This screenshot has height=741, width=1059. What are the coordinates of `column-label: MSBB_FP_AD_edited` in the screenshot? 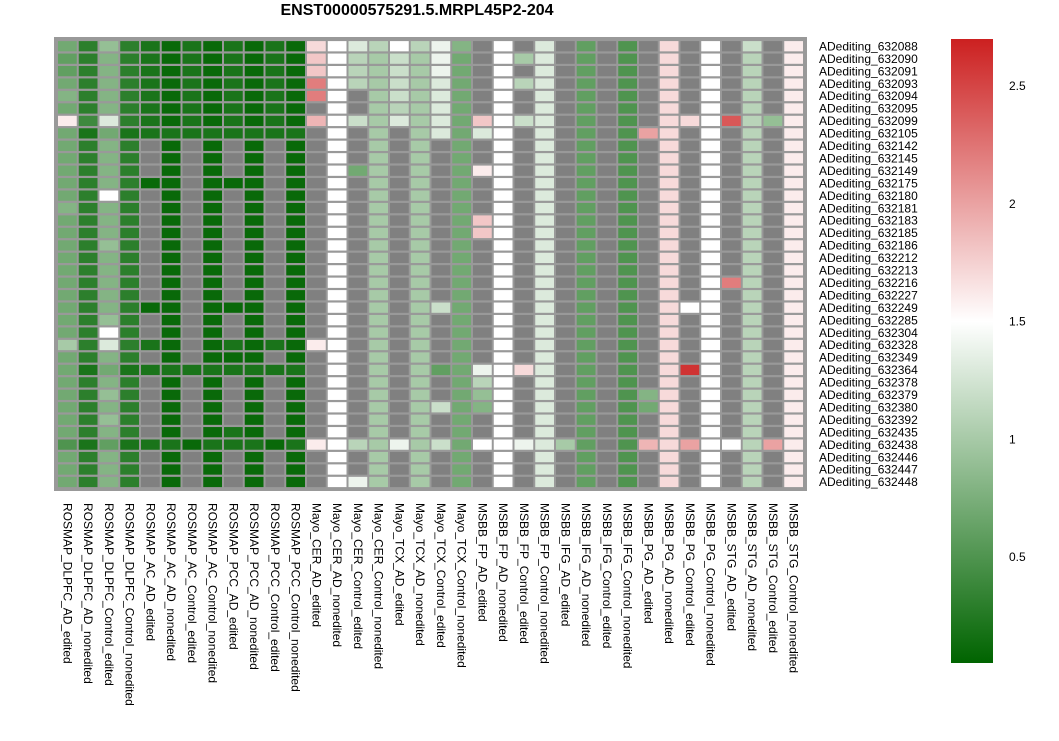 It's located at (482, 562).